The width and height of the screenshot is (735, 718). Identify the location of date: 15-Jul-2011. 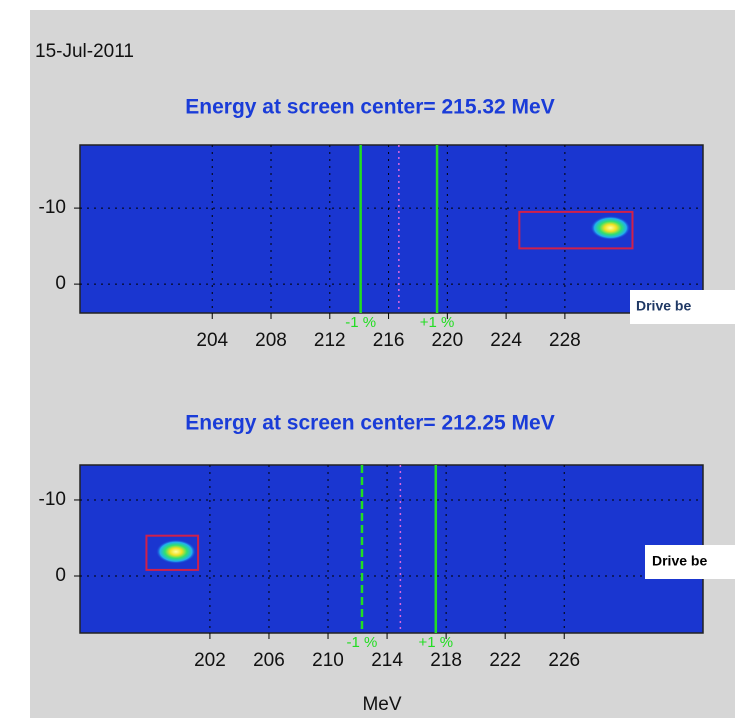
(84, 51).